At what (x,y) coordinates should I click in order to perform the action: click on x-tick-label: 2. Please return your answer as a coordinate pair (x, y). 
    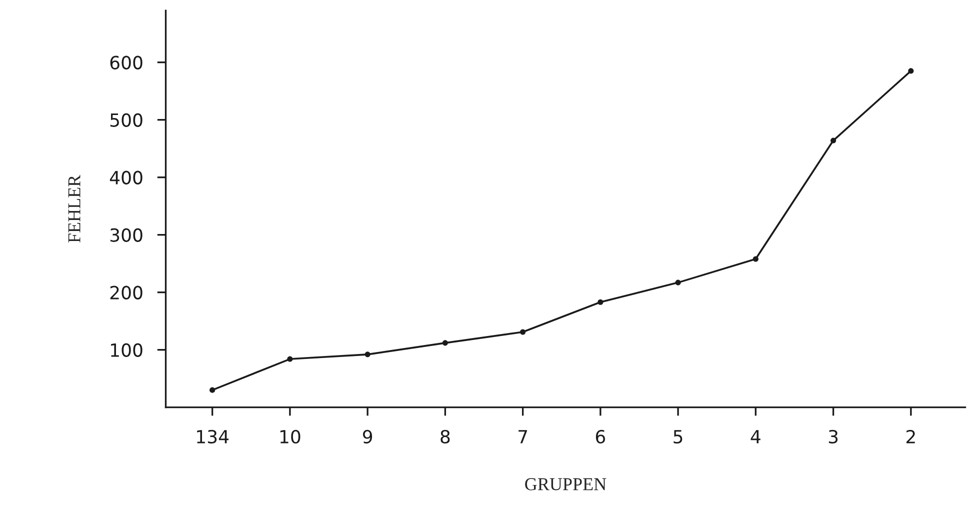
    Looking at the image, I should click on (910, 437).